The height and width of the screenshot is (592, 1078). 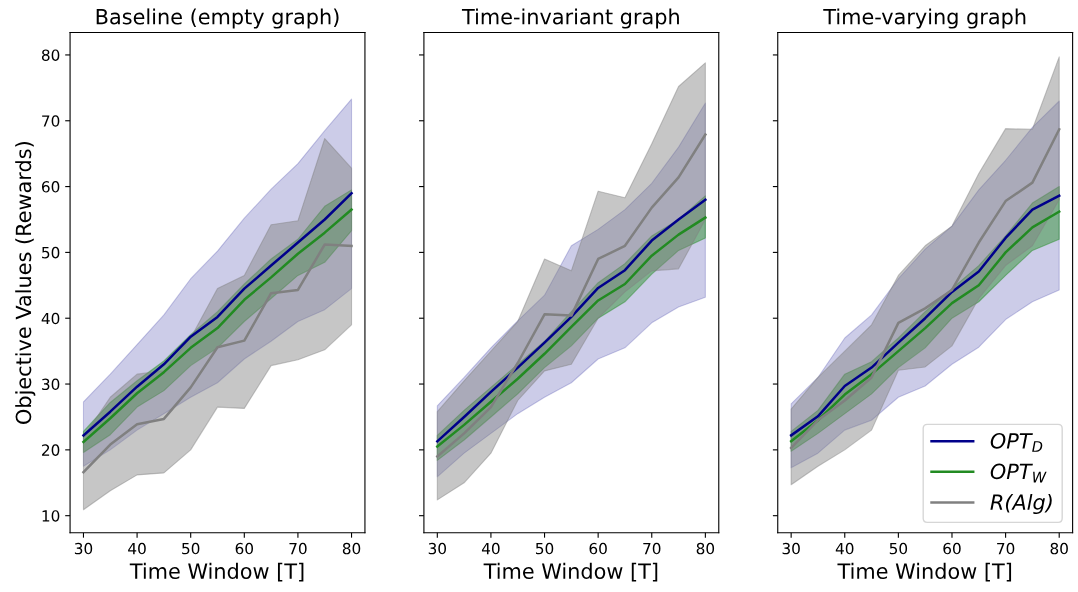 What do you see at coordinates (51, 516) in the screenshot?
I see `y-tick-label: 10` at bounding box center [51, 516].